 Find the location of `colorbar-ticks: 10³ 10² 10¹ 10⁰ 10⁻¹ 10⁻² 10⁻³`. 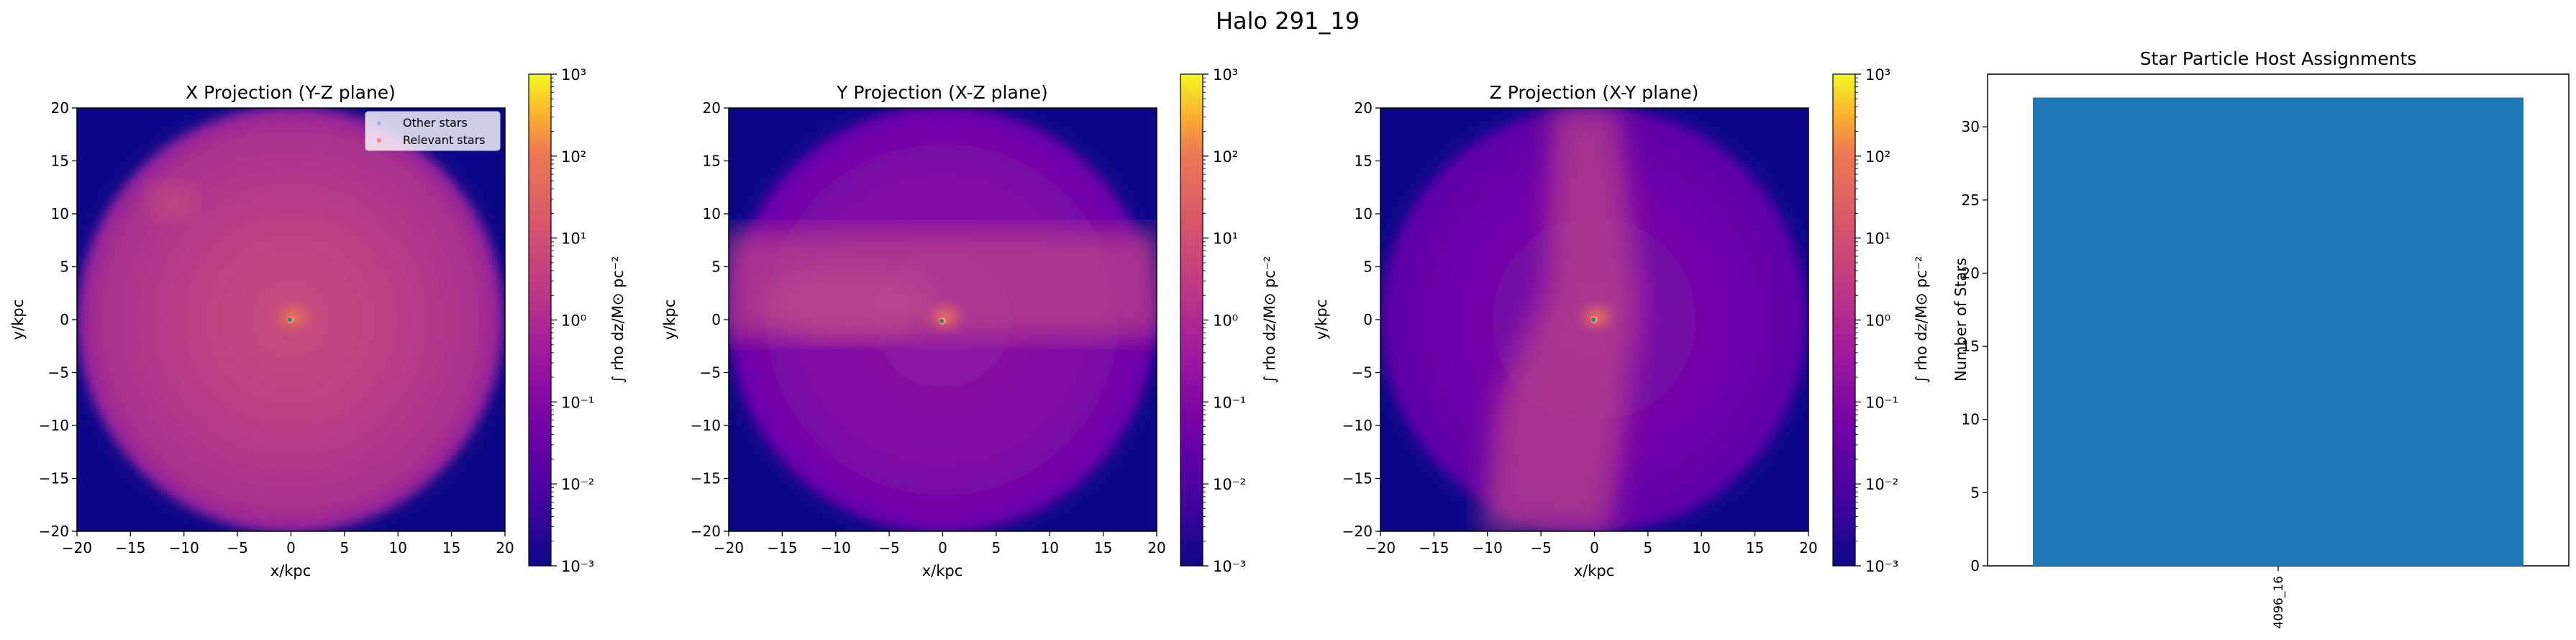

colorbar-ticks: 10³ 10² 10¹ 10⁰ 10⁻¹ 10⁻² 10⁻³ is located at coordinates (572, 320).